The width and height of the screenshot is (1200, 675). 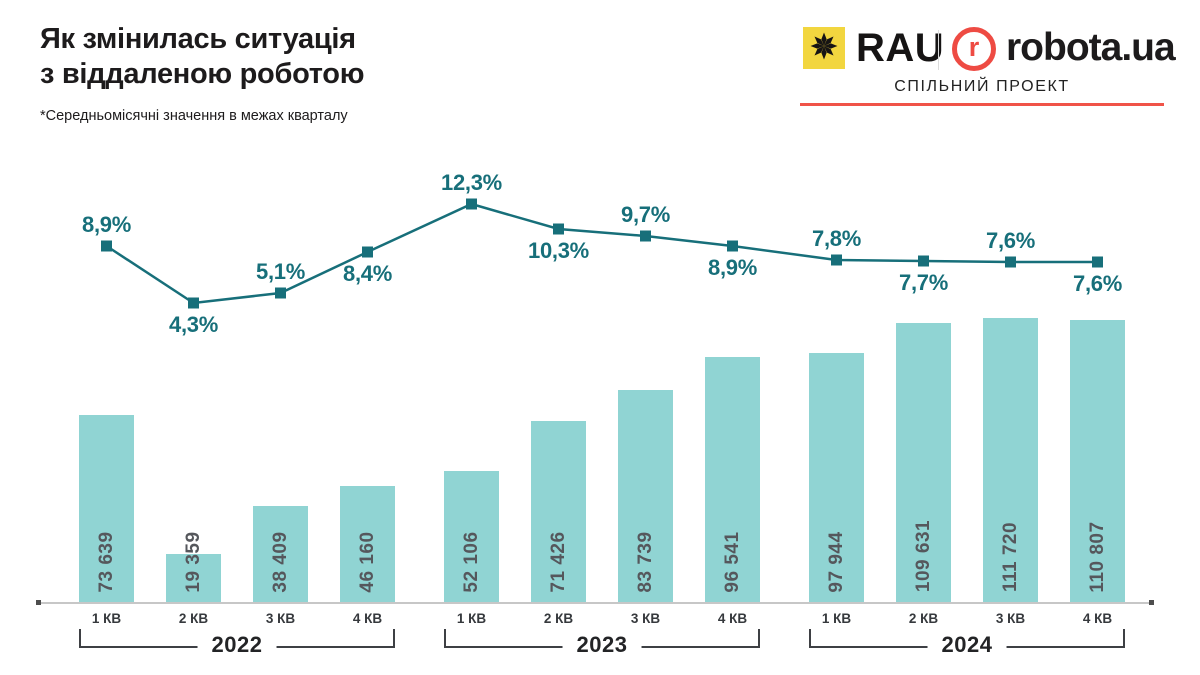 I want to click on trend-value-label: 10,3%, so click(x=558, y=250).